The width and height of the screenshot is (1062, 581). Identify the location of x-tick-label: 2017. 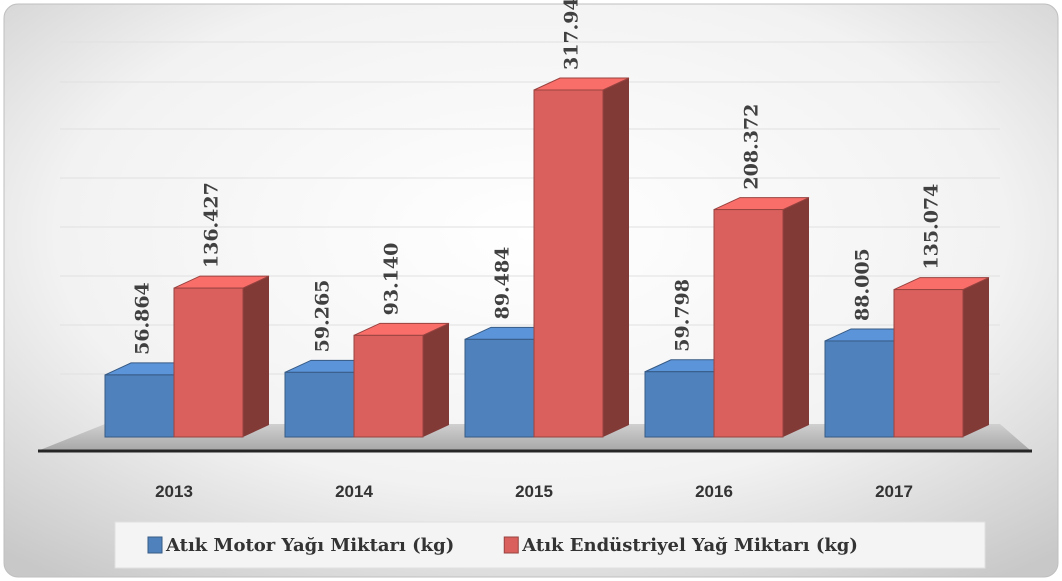
(894, 491).